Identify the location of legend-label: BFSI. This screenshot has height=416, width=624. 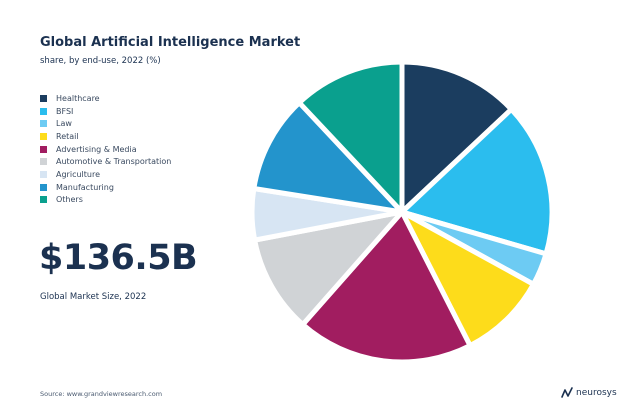
(65, 111).